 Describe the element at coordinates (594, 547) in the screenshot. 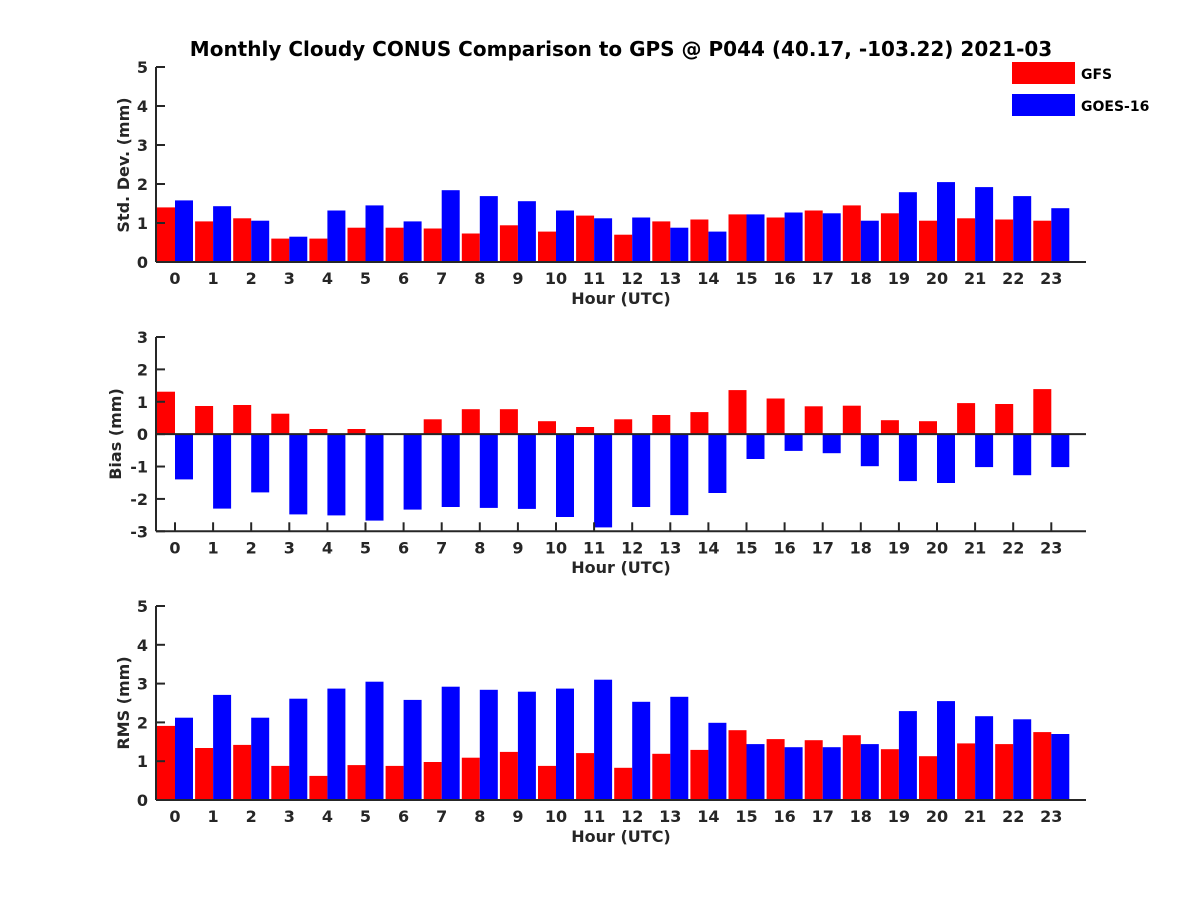

I see `x-tick-label-bias: 11` at that location.